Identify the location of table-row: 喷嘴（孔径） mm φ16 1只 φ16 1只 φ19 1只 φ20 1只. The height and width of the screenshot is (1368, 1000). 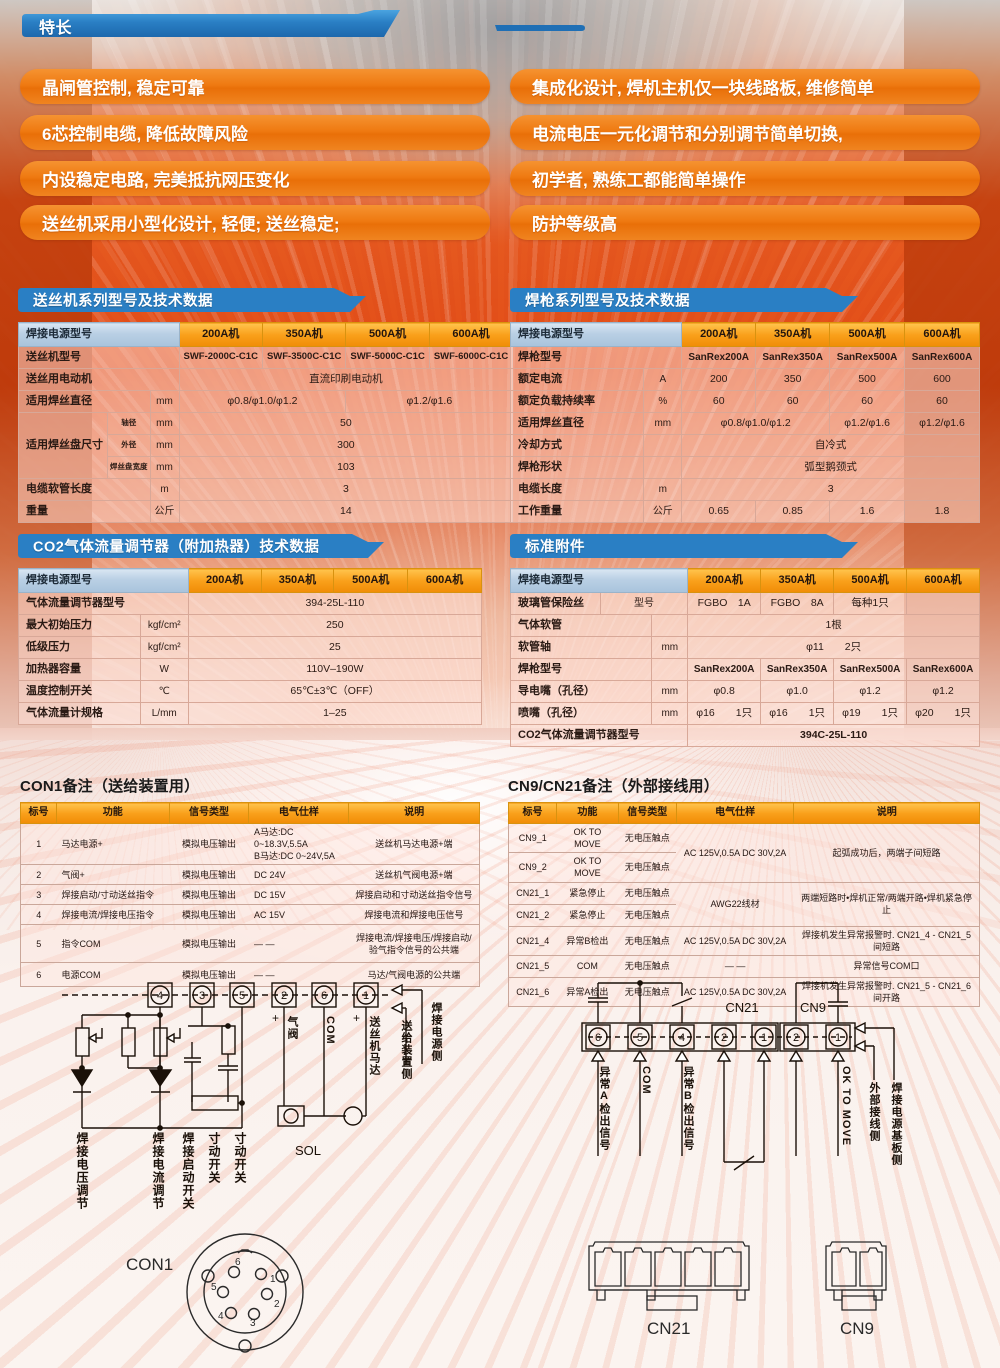
(744, 713).